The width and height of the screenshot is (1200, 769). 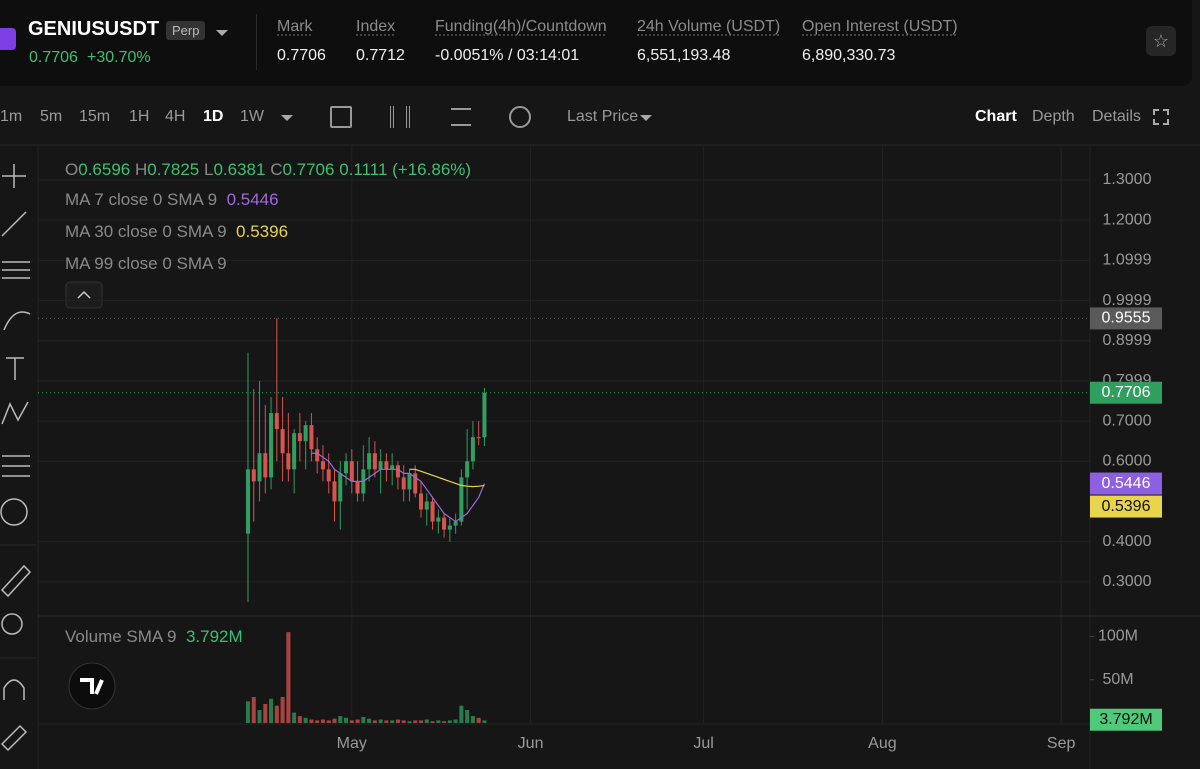 I want to click on price-type: Last Price, so click(x=603, y=116).